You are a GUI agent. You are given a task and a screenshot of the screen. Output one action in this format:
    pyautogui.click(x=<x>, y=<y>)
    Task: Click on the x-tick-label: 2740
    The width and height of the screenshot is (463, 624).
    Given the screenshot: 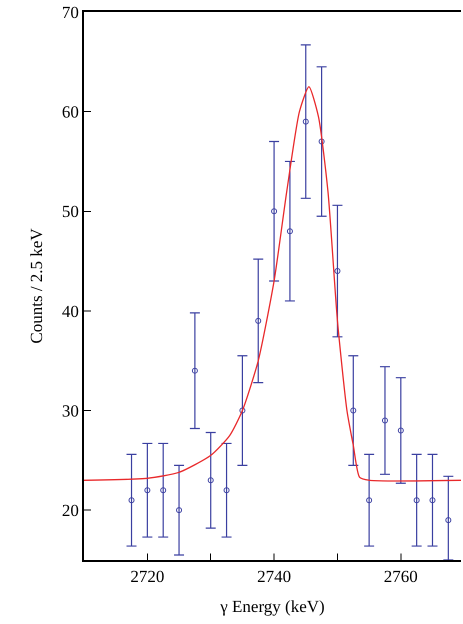 What is the action you would take?
    pyautogui.click(x=274, y=576)
    